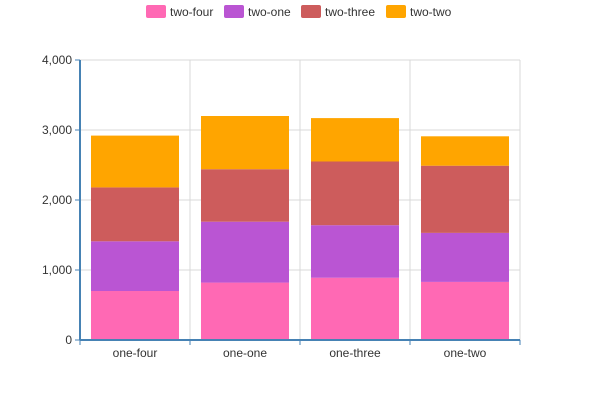 The height and width of the screenshot is (405, 600). What do you see at coordinates (355, 193) in the screenshot?
I see `bar-segment-one-three-two-three` at bounding box center [355, 193].